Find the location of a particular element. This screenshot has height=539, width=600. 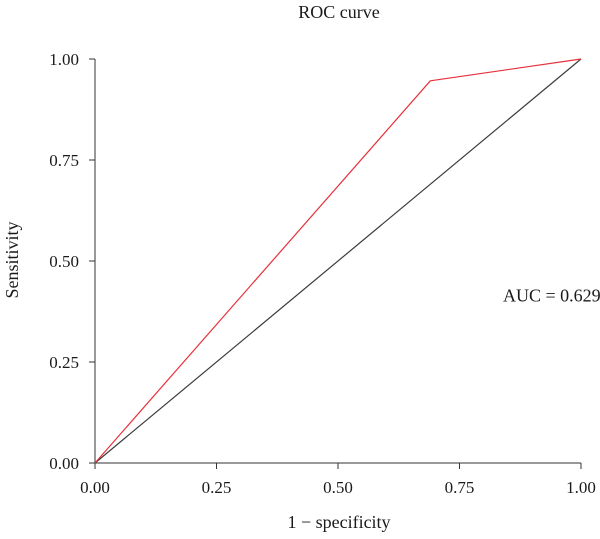

x-tick-label: 1.00 is located at coordinates (581, 487).